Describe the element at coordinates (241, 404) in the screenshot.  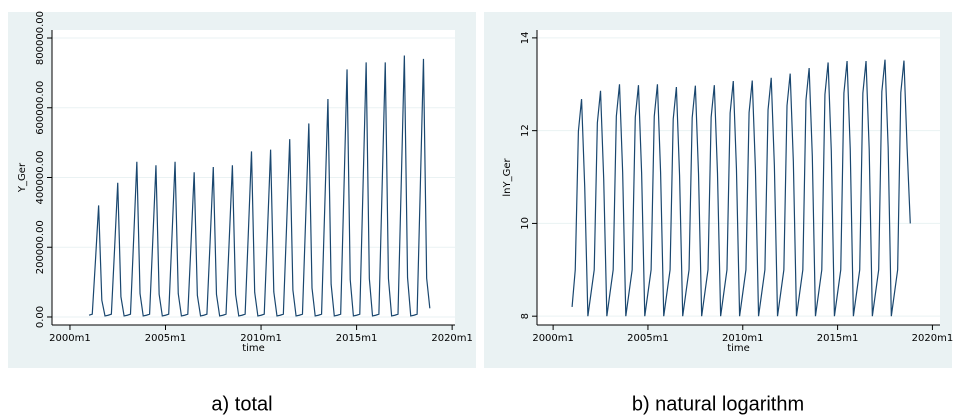
I see `caption: a) total` at that location.